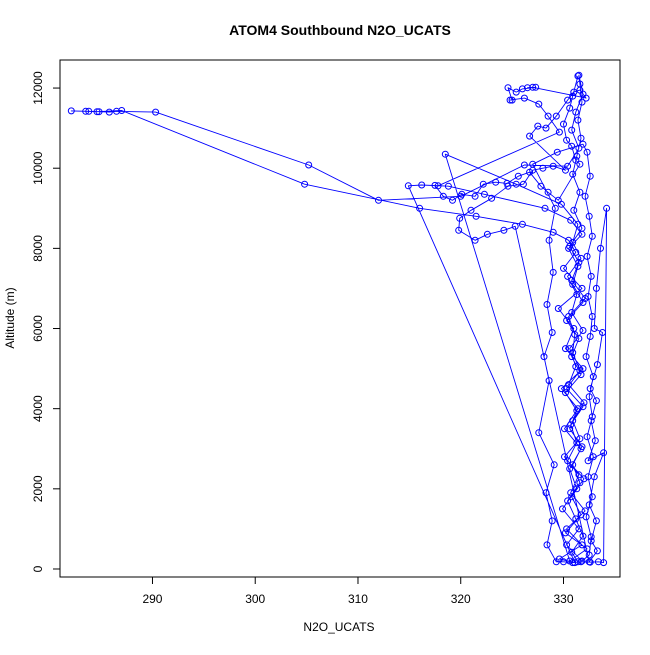 The height and width of the screenshot is (655, 650). I want to click on y-tick-label: 12000, so click(38, 88).